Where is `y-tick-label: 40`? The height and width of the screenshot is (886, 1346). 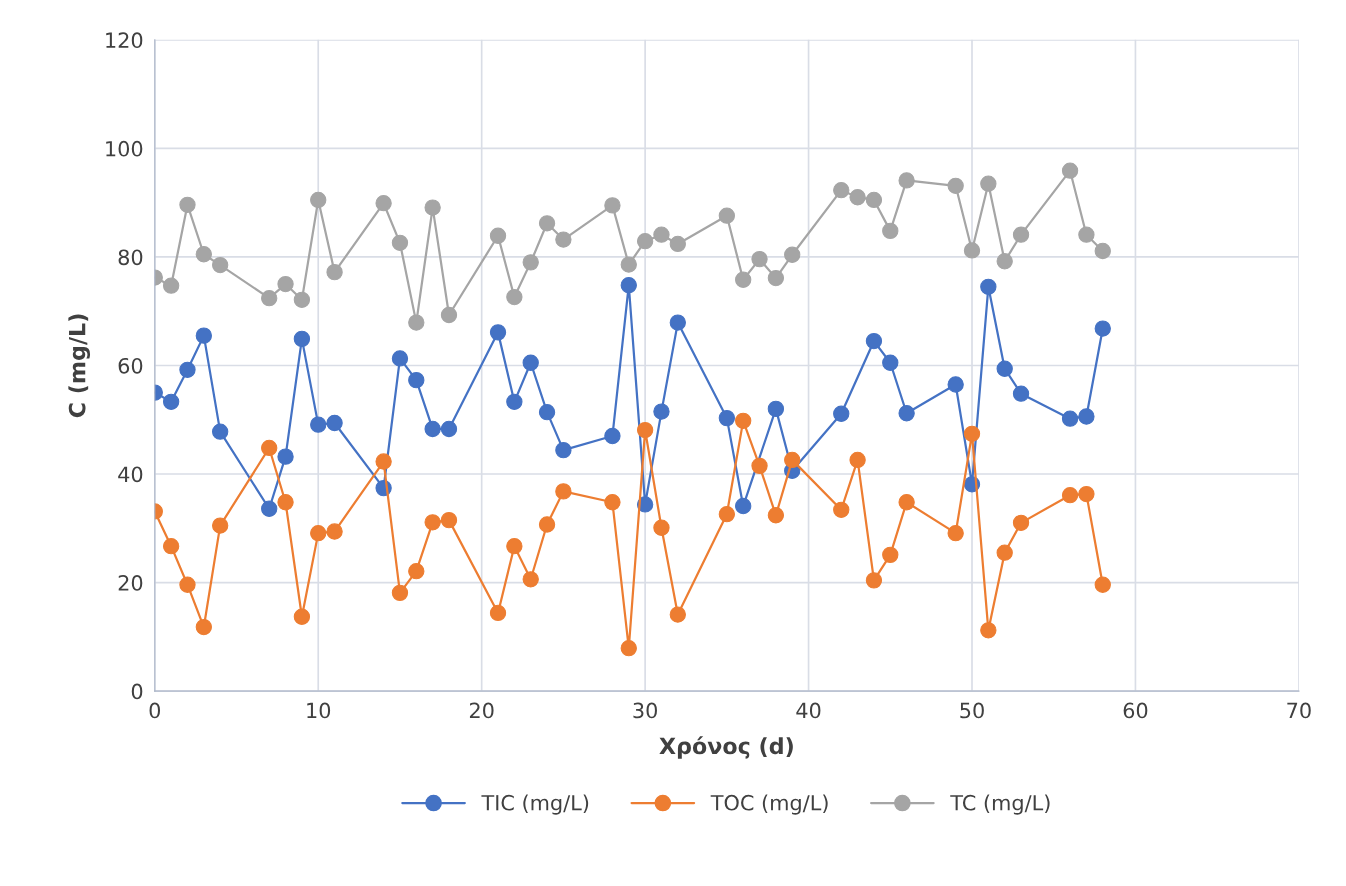 y-tick-label: 40 is located at coordinates (130, 474).